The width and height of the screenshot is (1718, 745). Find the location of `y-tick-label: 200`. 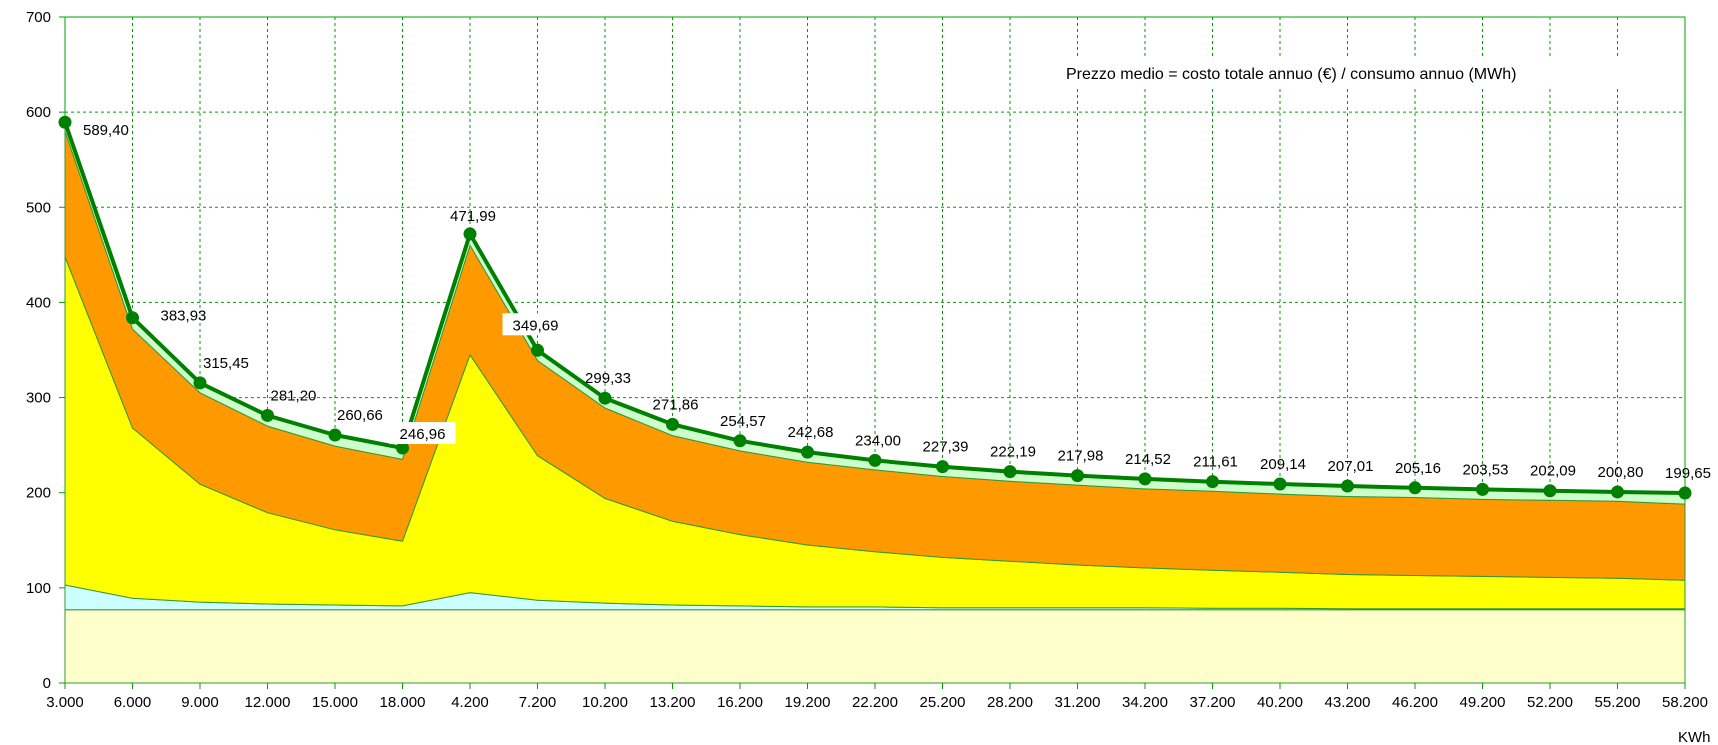

y-tick-label: 200 is located at coordinates (38, 493).